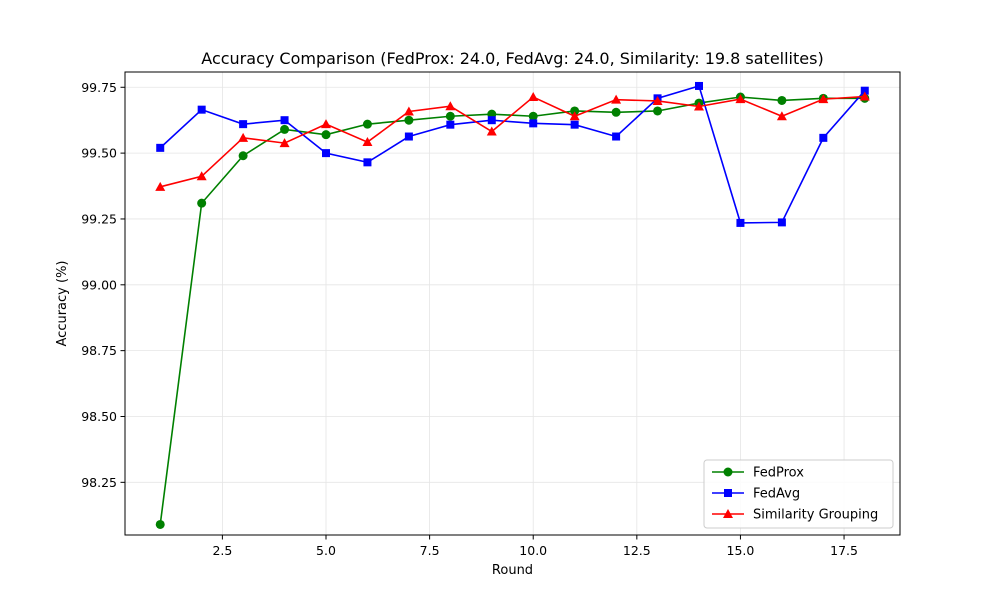 This screenshot has width=1000, height=600. I want to click on x-tick-label: 5.0, so click(326, 550).